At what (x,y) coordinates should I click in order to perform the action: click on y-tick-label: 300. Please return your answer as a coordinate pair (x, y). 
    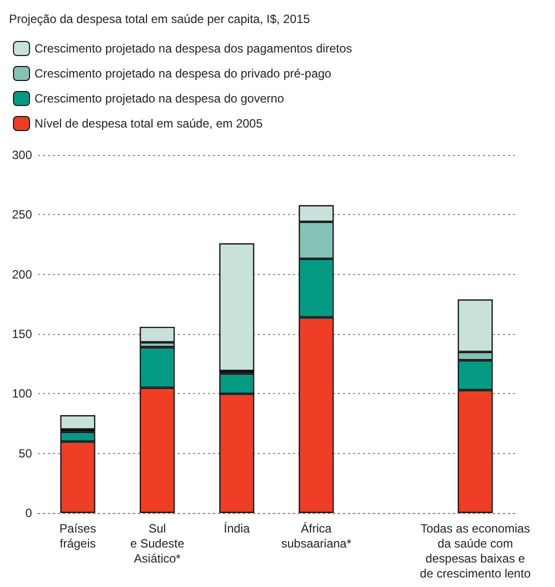
    Looking at the image, I should click on (22, 155).